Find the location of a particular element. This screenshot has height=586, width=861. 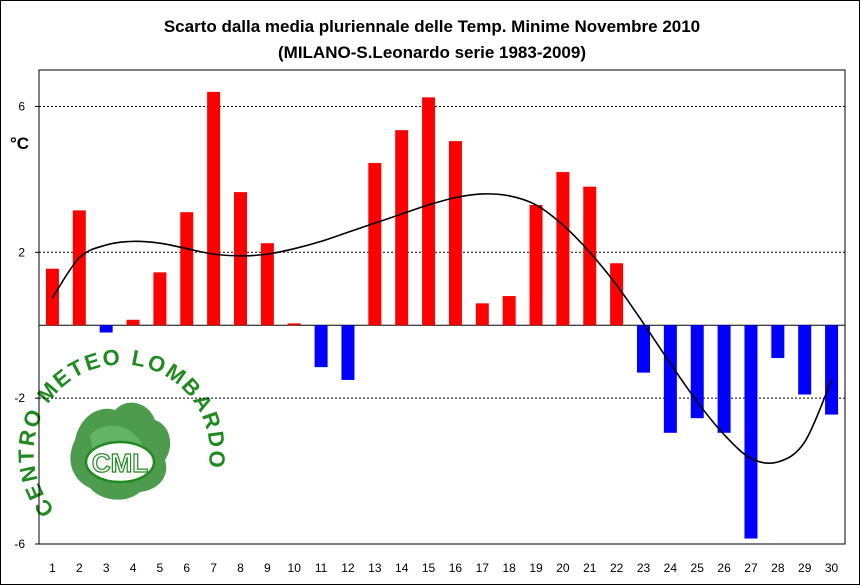

x-tick-label: 9 is located at coordinates (267, 568).